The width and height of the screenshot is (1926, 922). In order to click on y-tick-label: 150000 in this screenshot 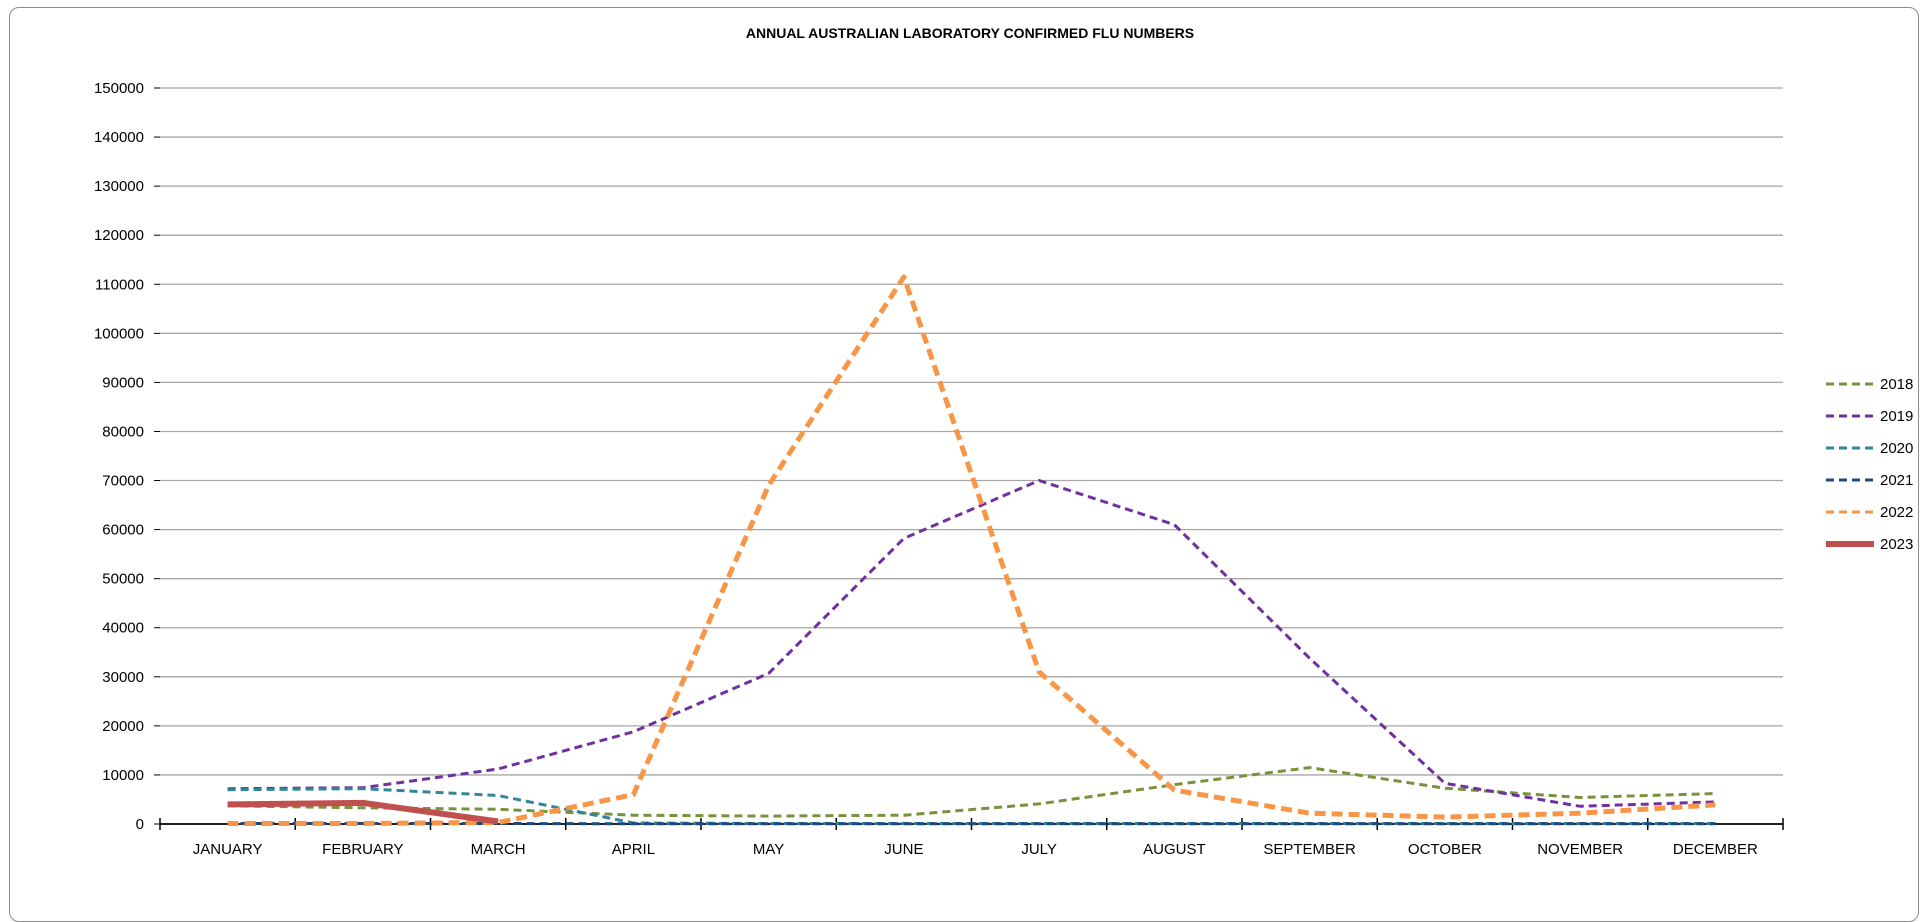, I will do `click(119, 88)`.